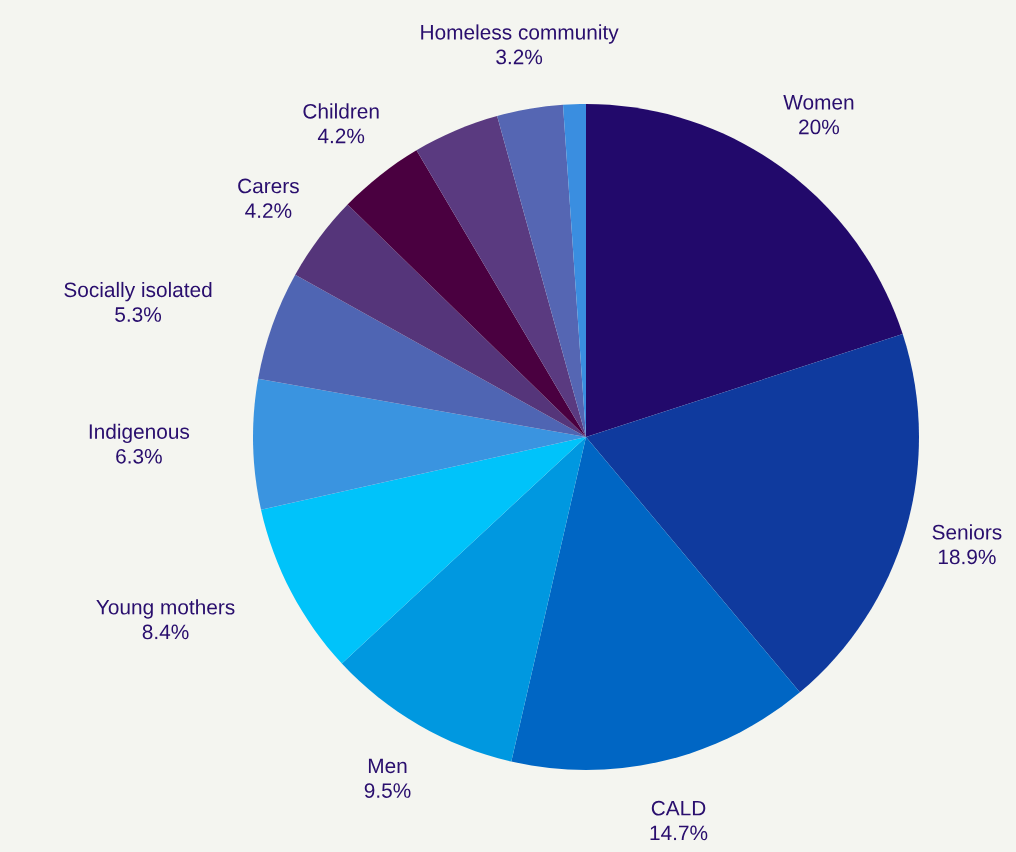 The height and width of the screenshot is (852, 1016). Describe the element at coordinates (819, 127) in the screenshot. I see `data-label: 20%` at that location.